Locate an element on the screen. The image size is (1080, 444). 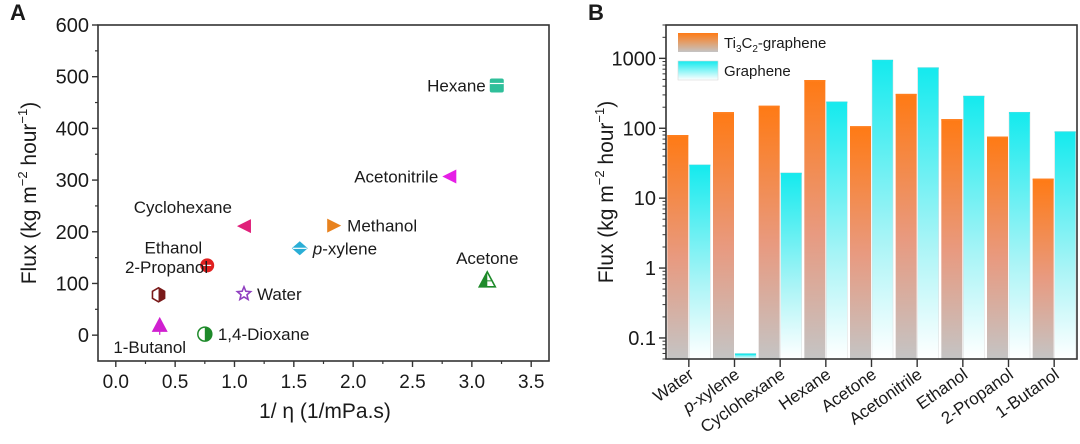
panel-b-y-axis: 0.1 1 10 100 1000 is located at coordinates (639, 192).